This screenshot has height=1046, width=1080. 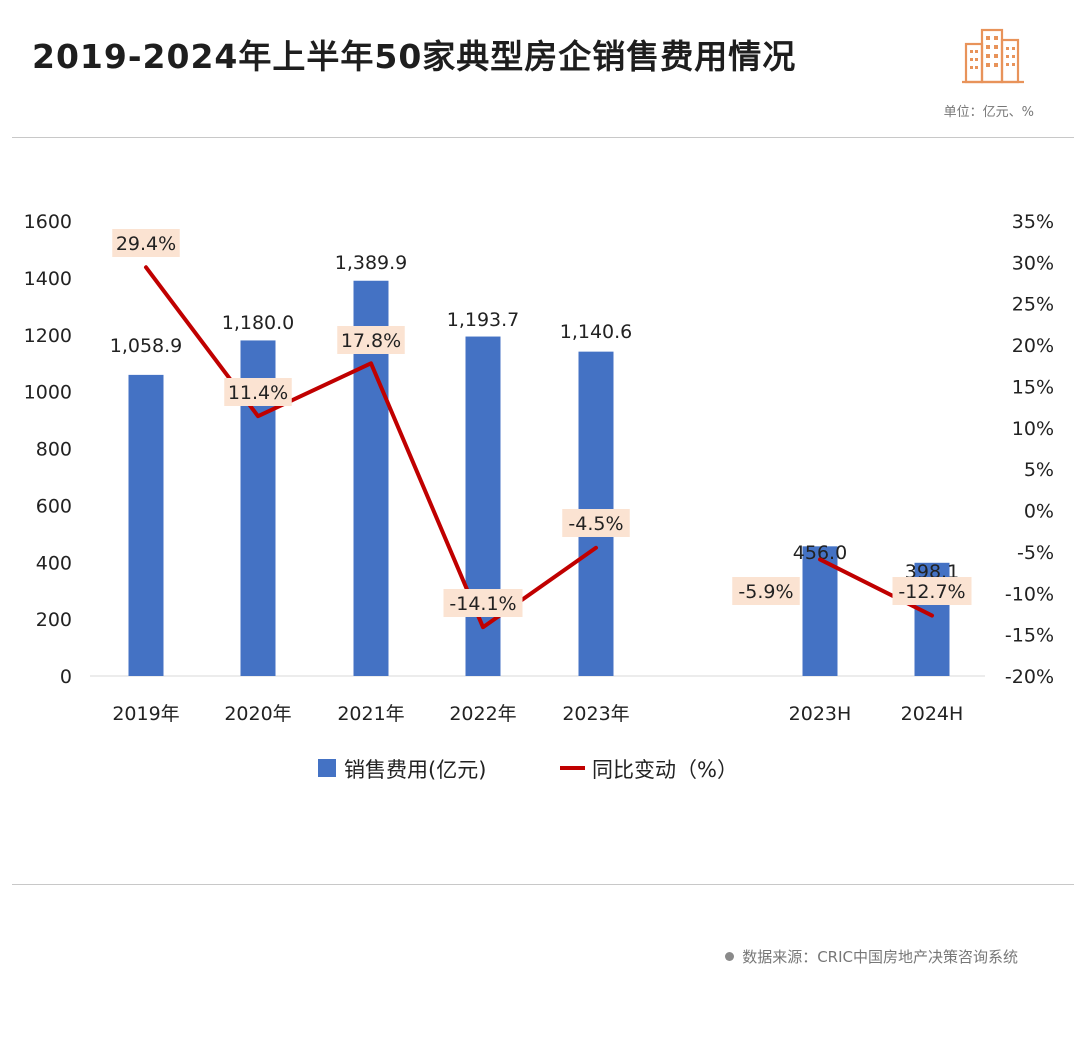 What do you see at coordinates (1033, 346) in the screenshot?
I see `y-right-tick-label: 20%` at bounding box center [1033, 346].